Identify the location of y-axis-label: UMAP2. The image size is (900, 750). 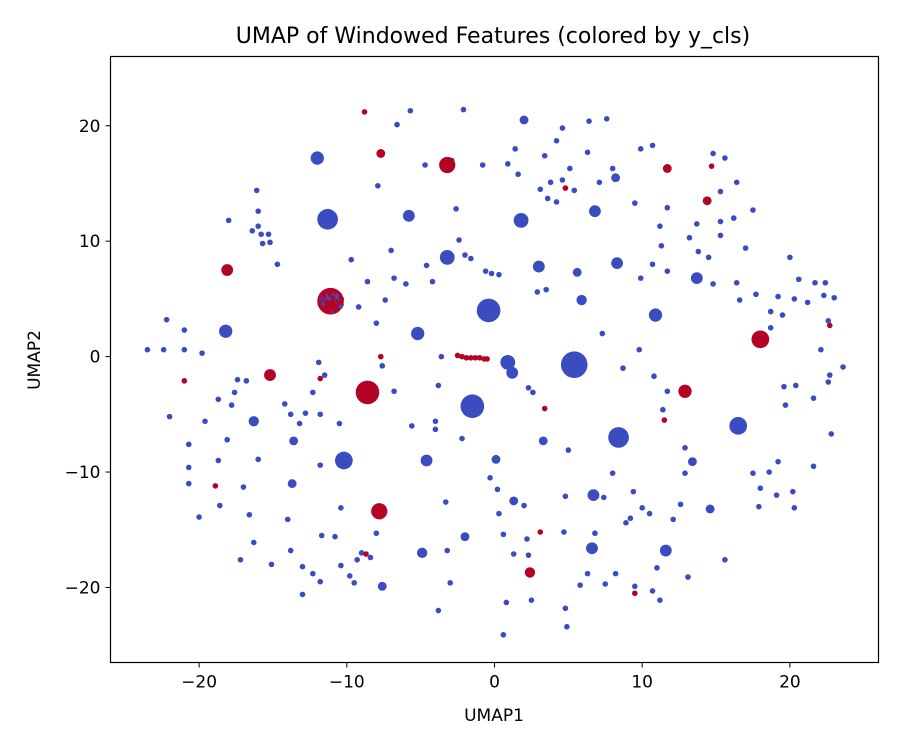
(35, 360).